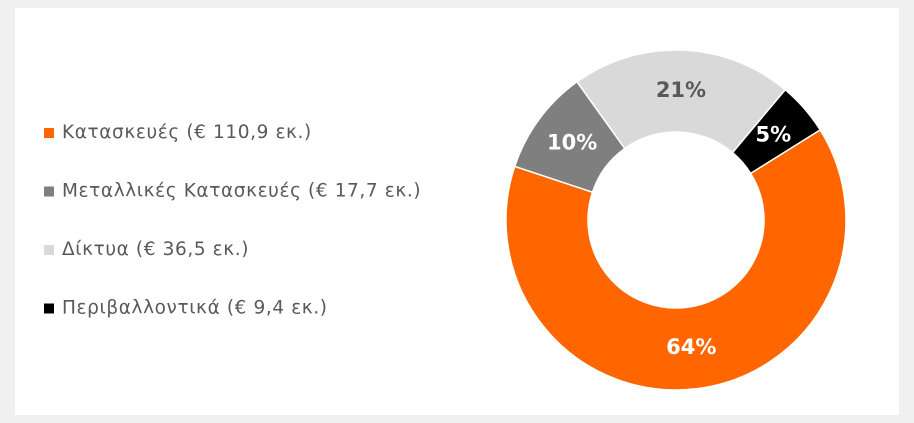 The image size is (914, 423). Describe the element at coordinates (681, 90) in the screenshot. I see `data-label: 21%` at that location.